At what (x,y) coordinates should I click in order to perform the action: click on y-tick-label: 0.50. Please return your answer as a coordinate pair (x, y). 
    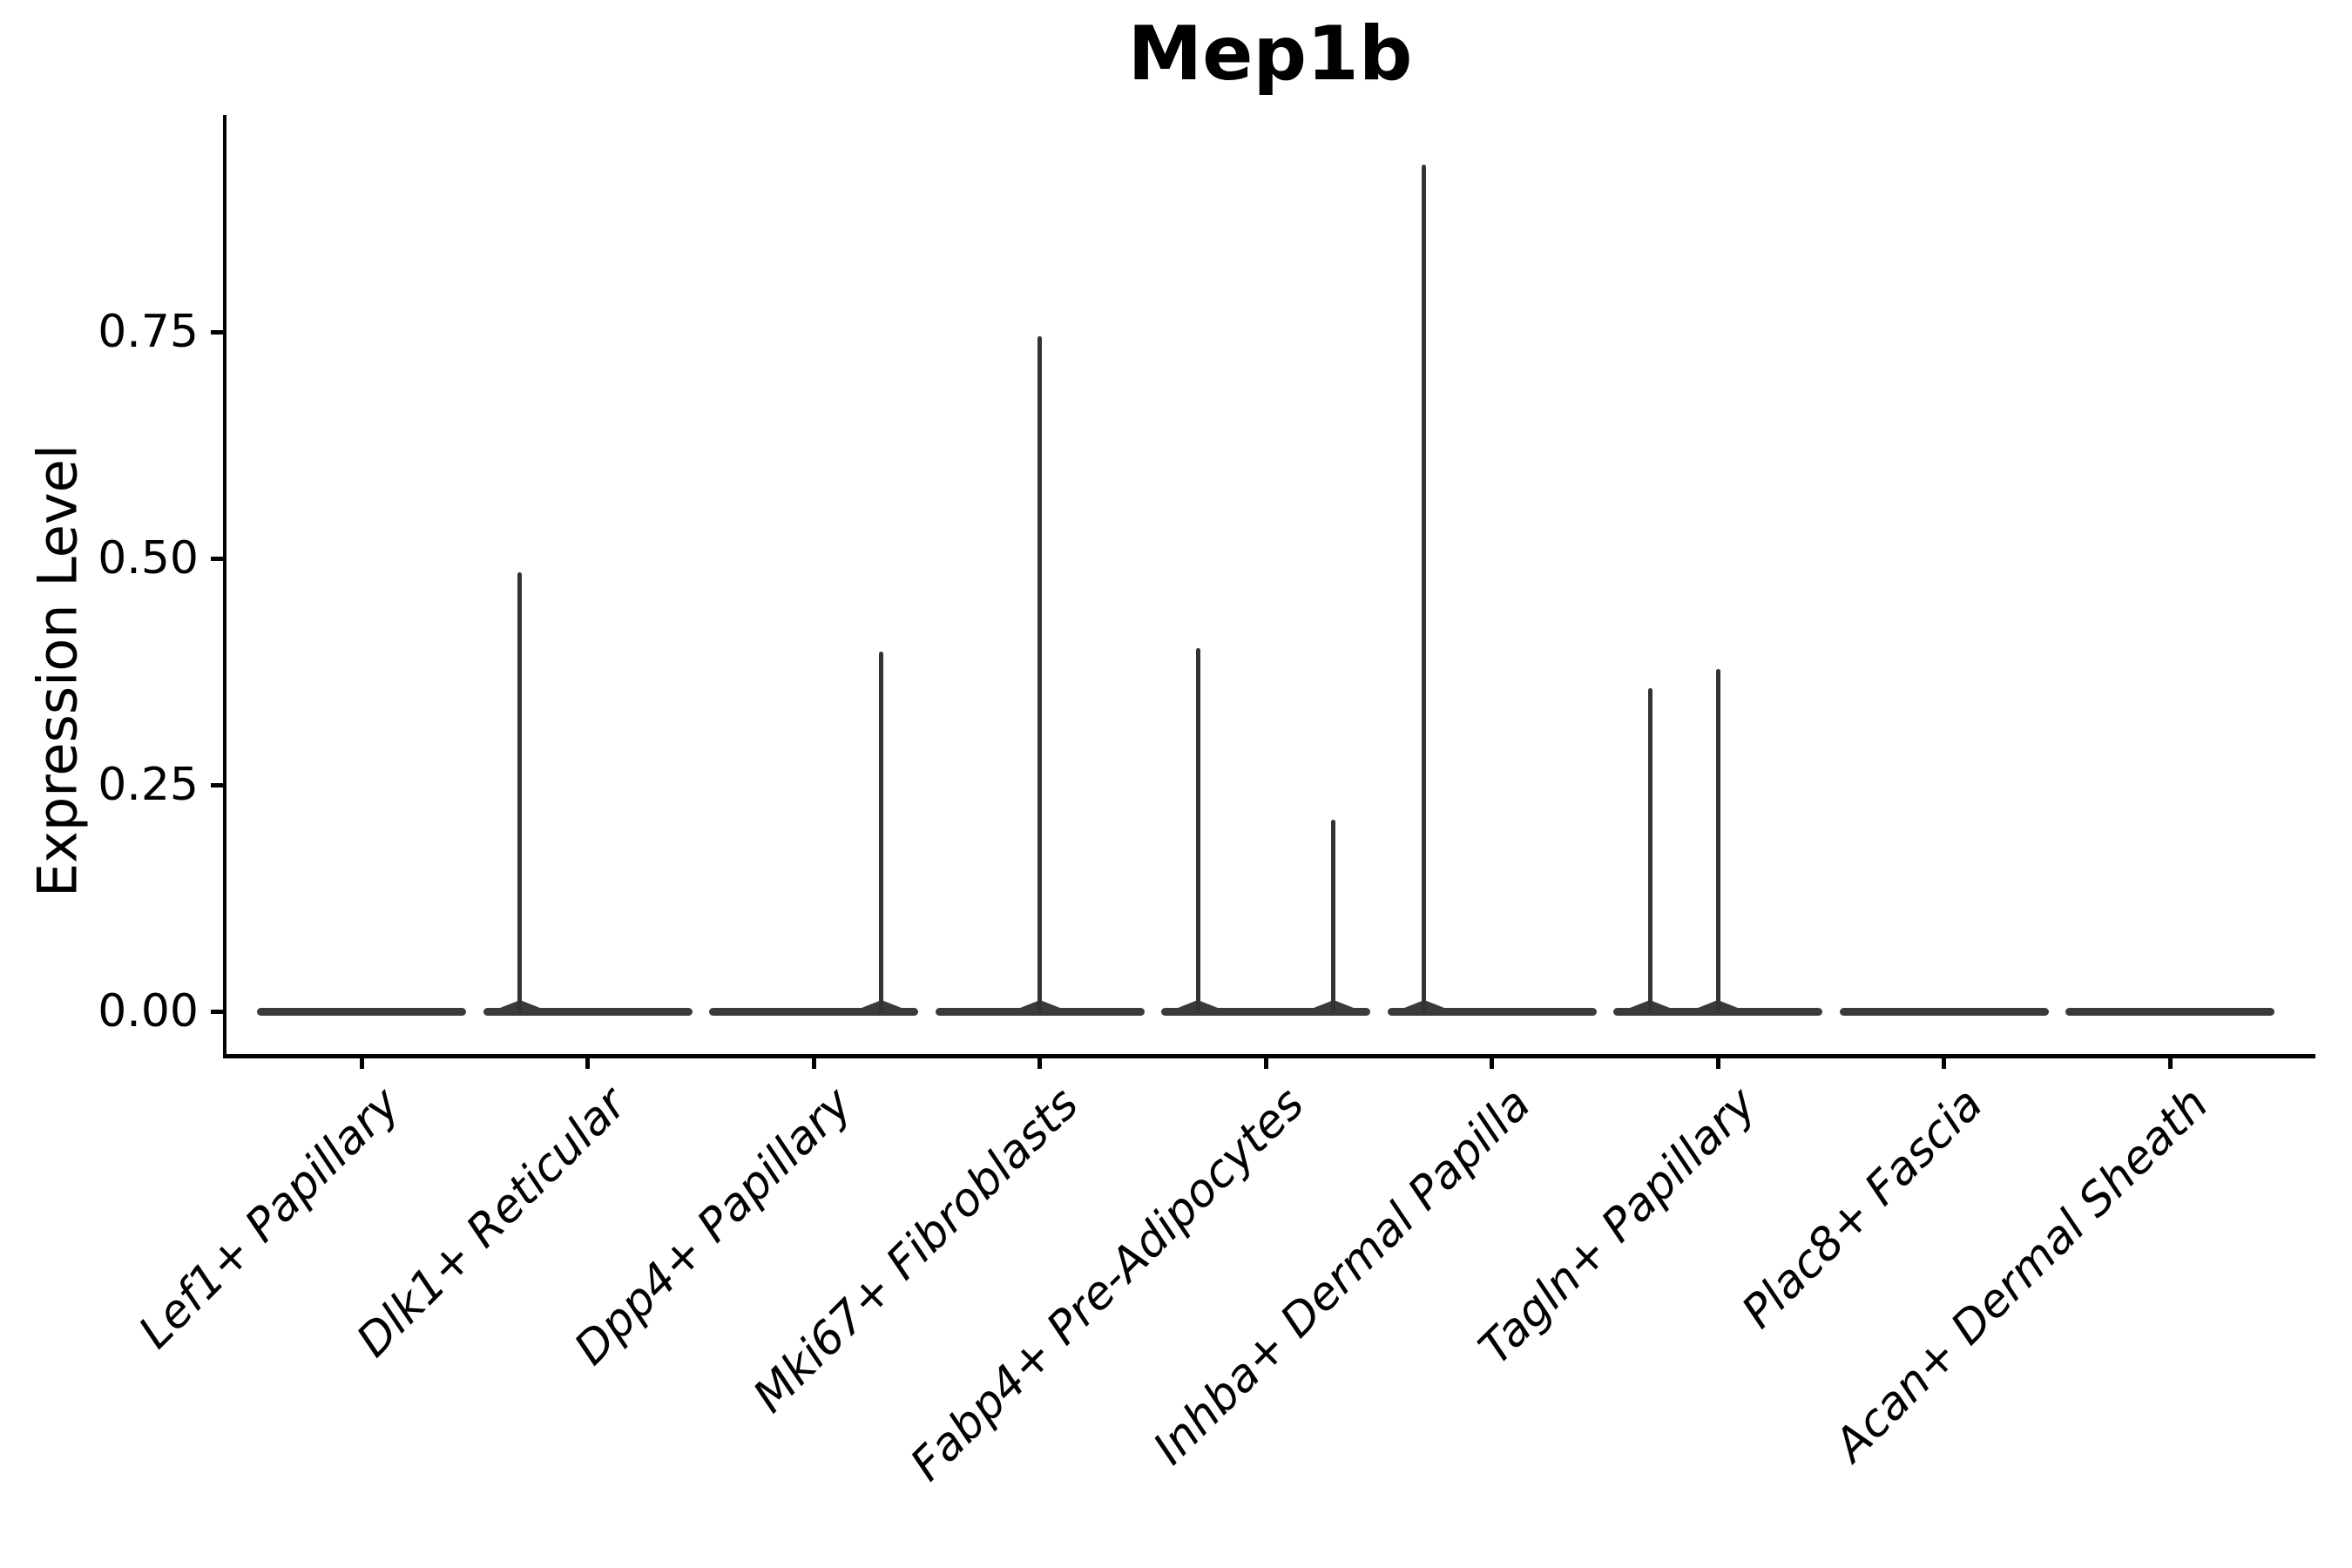
    Looking at the image, I should click on (148, 559).